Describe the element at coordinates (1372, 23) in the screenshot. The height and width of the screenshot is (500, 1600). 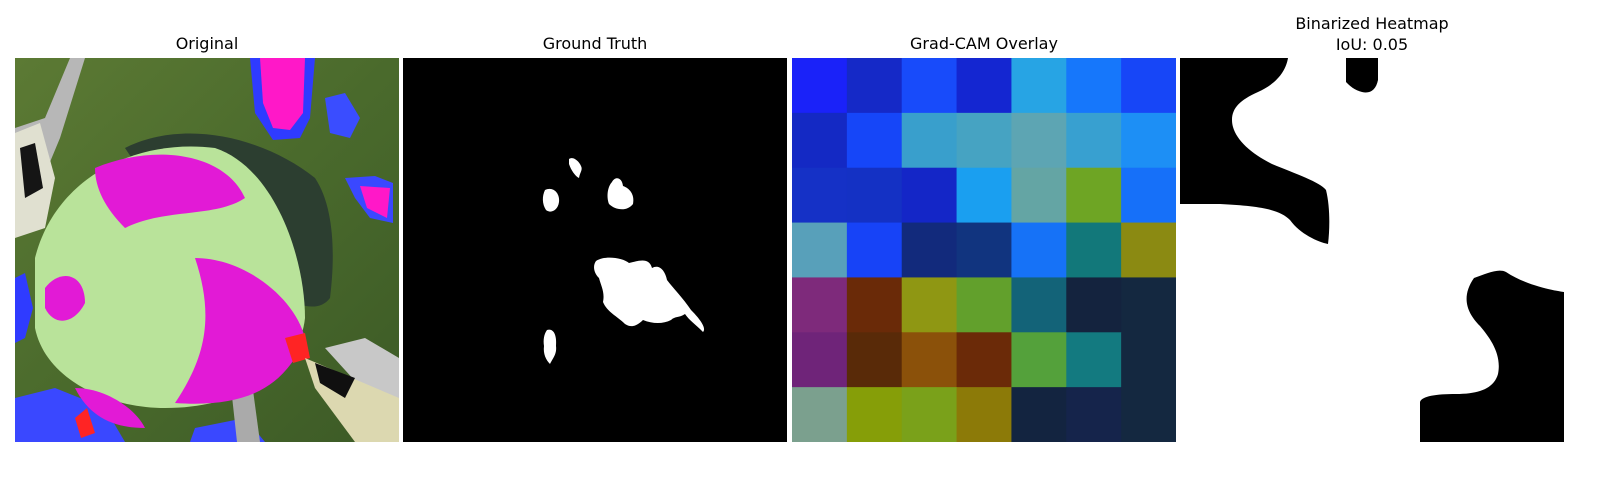
I see `panel-title: Binarized Heatmap` at that location.